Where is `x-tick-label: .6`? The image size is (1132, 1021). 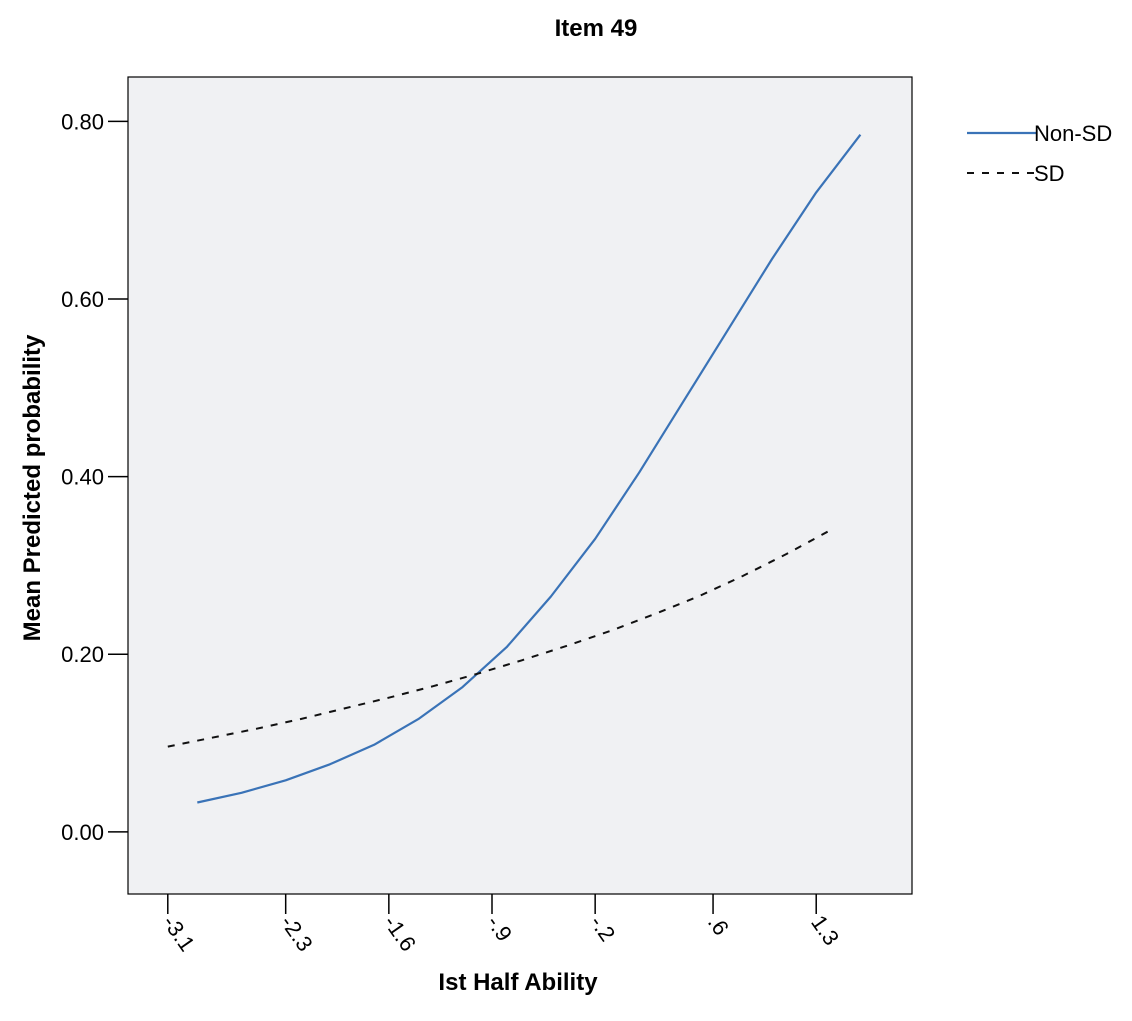 x-tick-label: .6 is located at coordinates (718, 925).